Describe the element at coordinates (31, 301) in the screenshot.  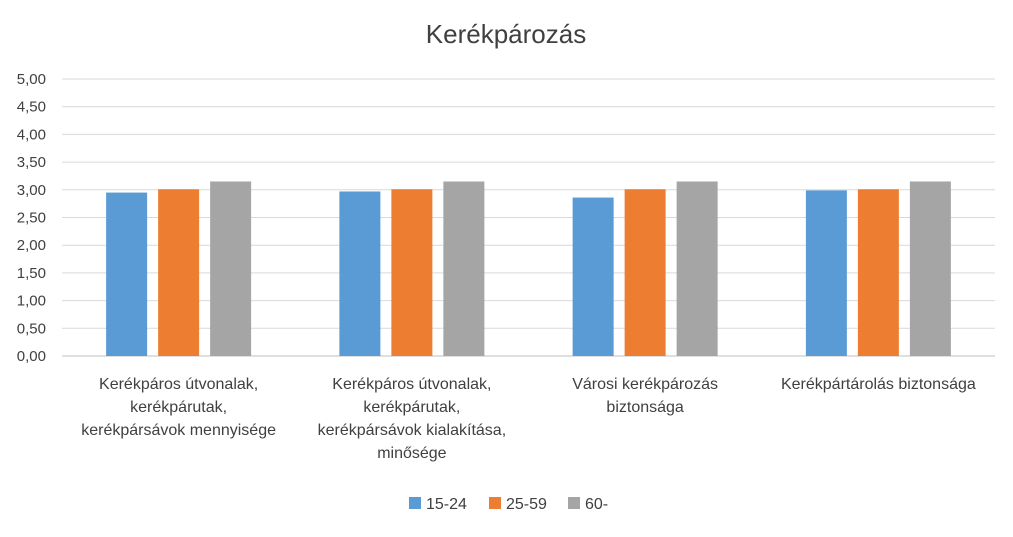
I see `y-tick-label: 1,00` at that location.